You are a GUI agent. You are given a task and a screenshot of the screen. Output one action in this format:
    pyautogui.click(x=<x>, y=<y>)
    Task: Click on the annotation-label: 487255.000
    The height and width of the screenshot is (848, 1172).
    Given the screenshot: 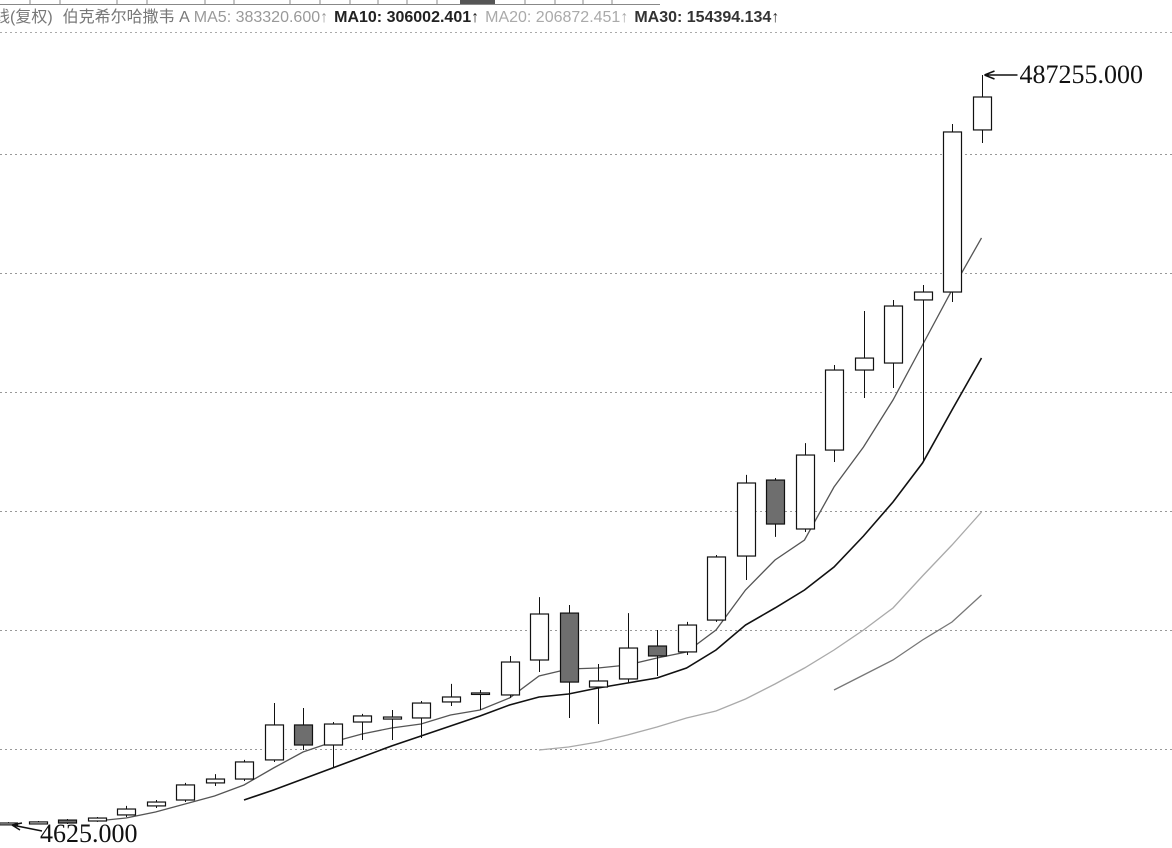 What is the action you would take?
    pyautogui.click(x=1082, y=74)
    